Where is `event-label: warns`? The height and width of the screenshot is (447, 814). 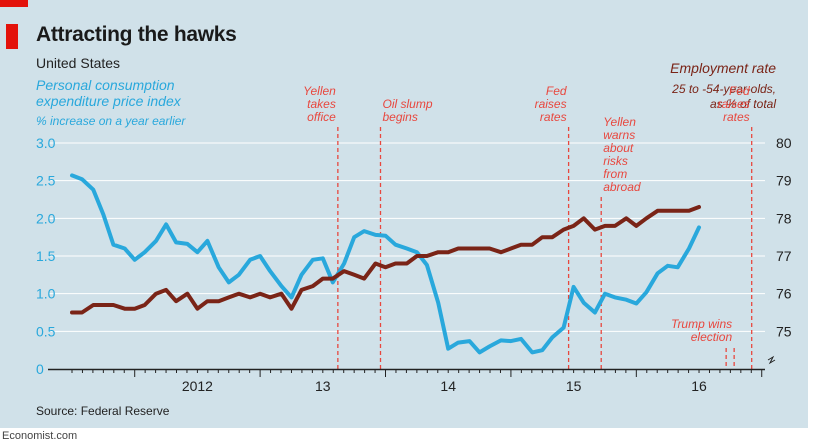
event-label: warns is located at coordinates (619, 135).